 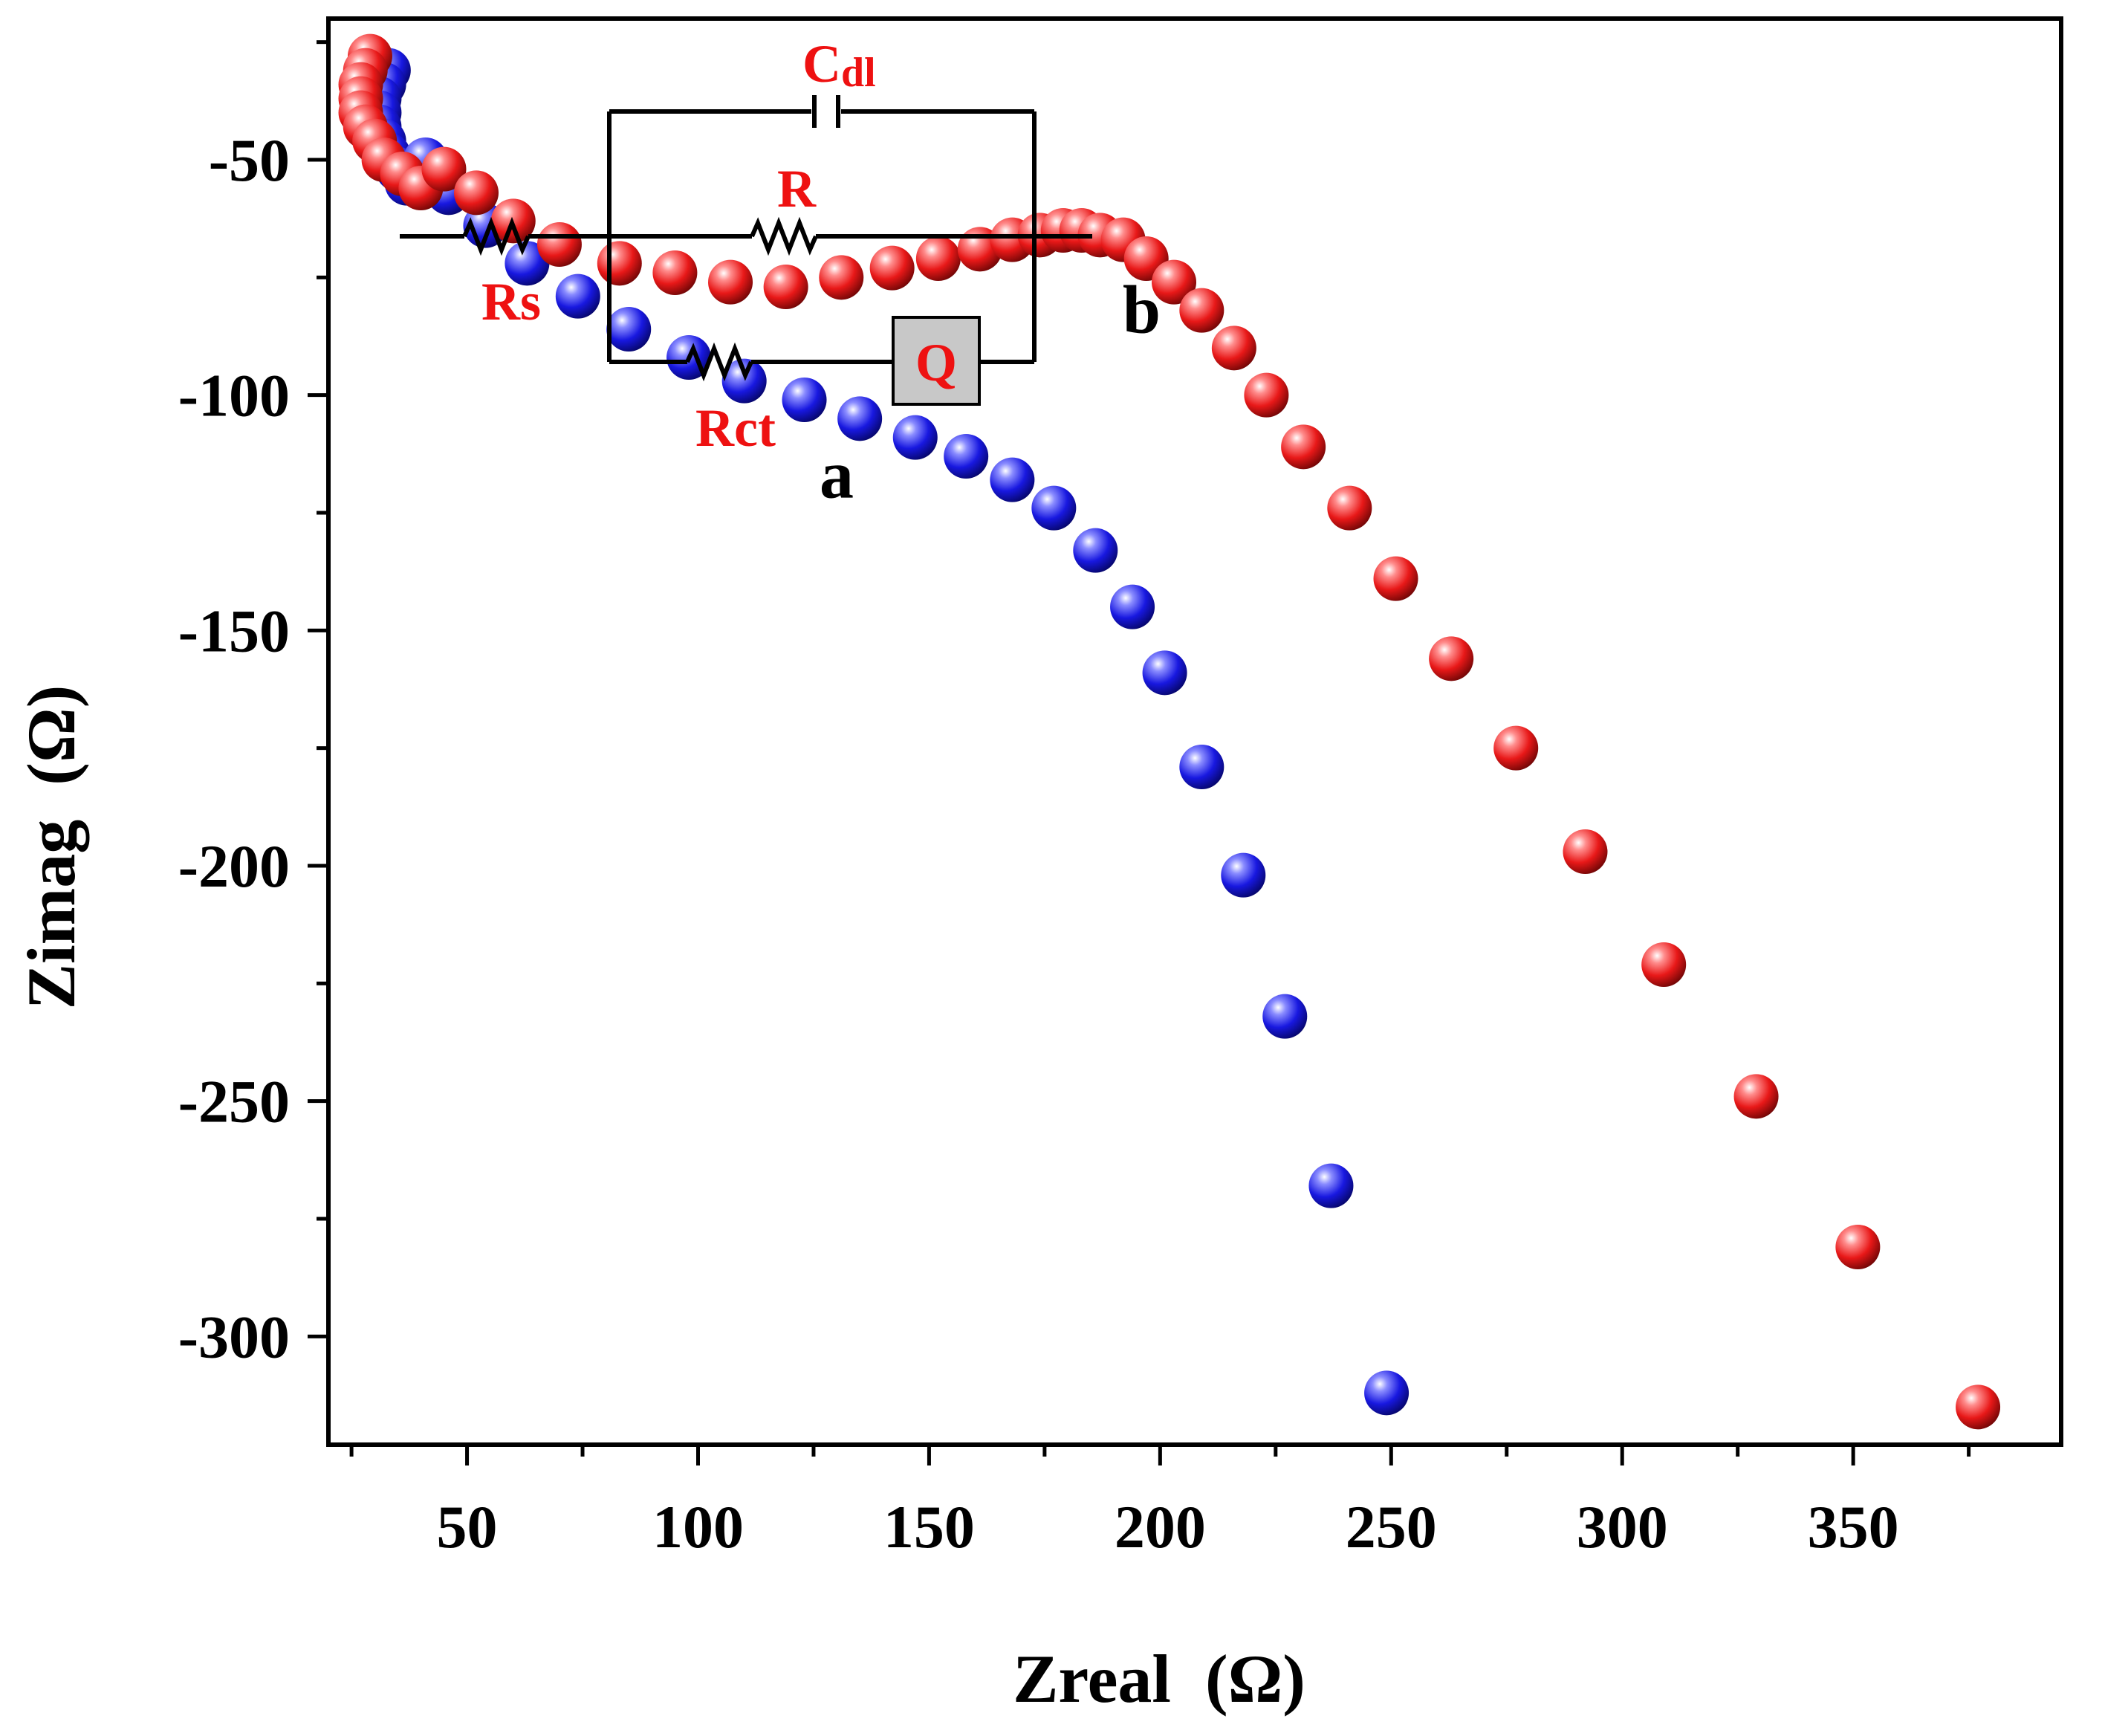 I want to click on y-tick-label: -300, so click(x=234, y=1336).